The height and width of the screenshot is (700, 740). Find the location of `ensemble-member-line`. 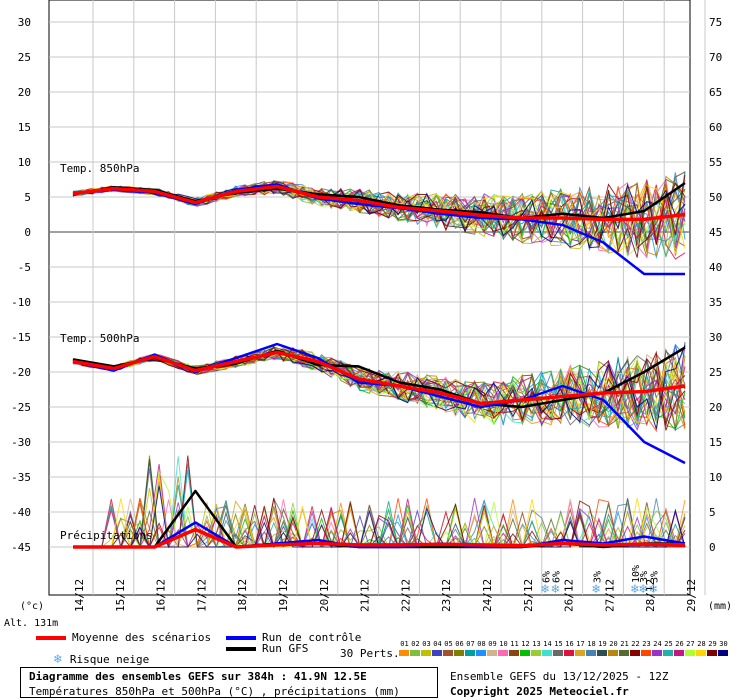

ensemble-member-line is located at coordinates (379, 388).